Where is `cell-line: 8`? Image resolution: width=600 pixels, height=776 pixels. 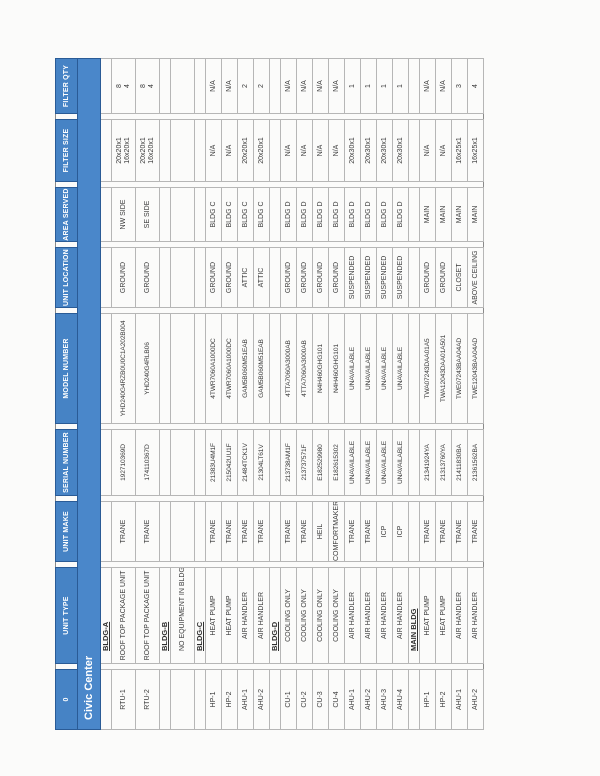 cell-line: 8 is located at coordinates (119, 86).